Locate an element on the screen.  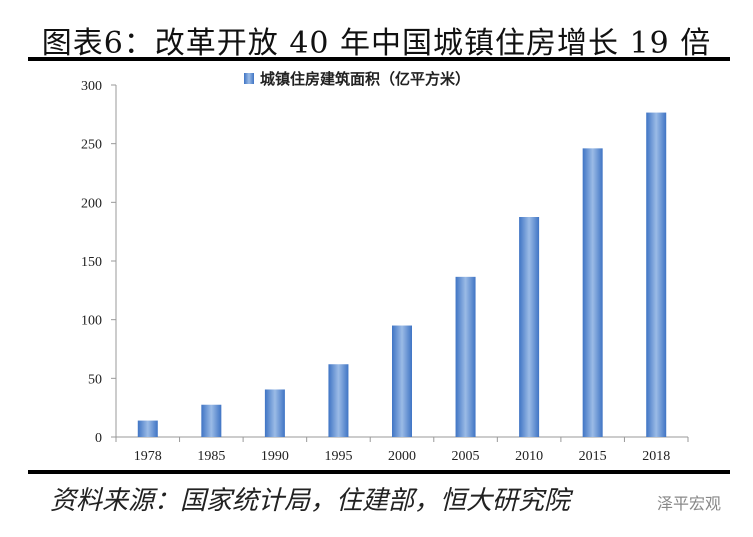
legend: 城镇住房建筑面积（亿平方米） is located at coordinates (357, 79).